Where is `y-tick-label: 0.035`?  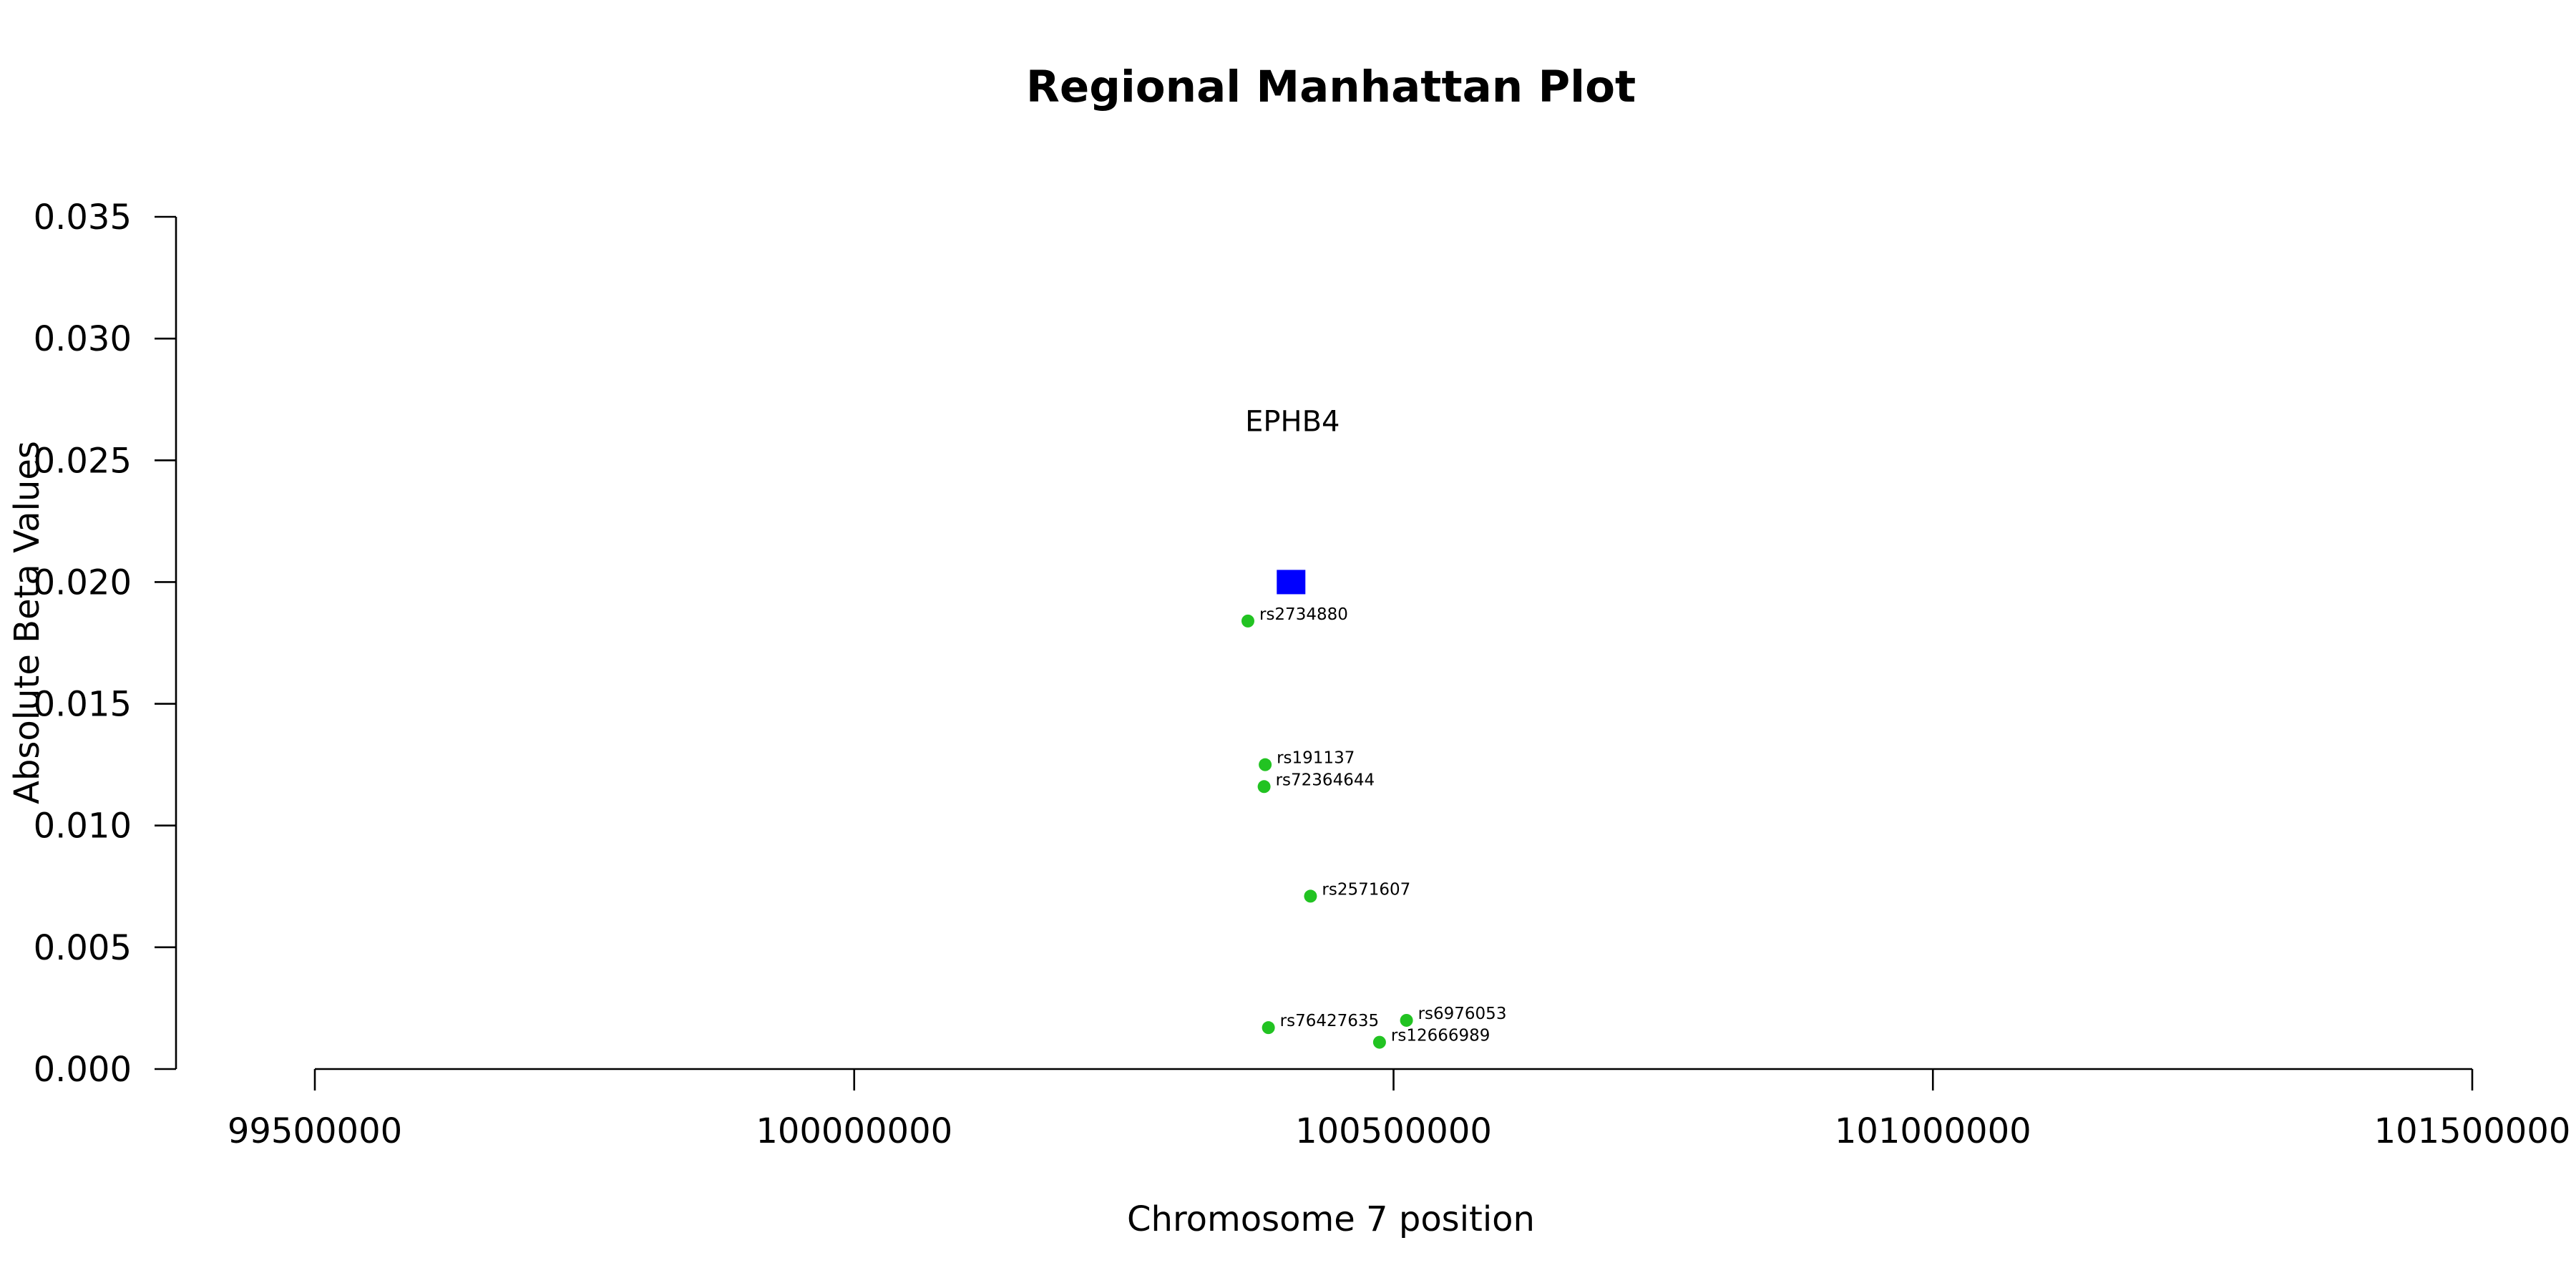 y-tick-label: 0.035 is located at coordinates (83, 217).